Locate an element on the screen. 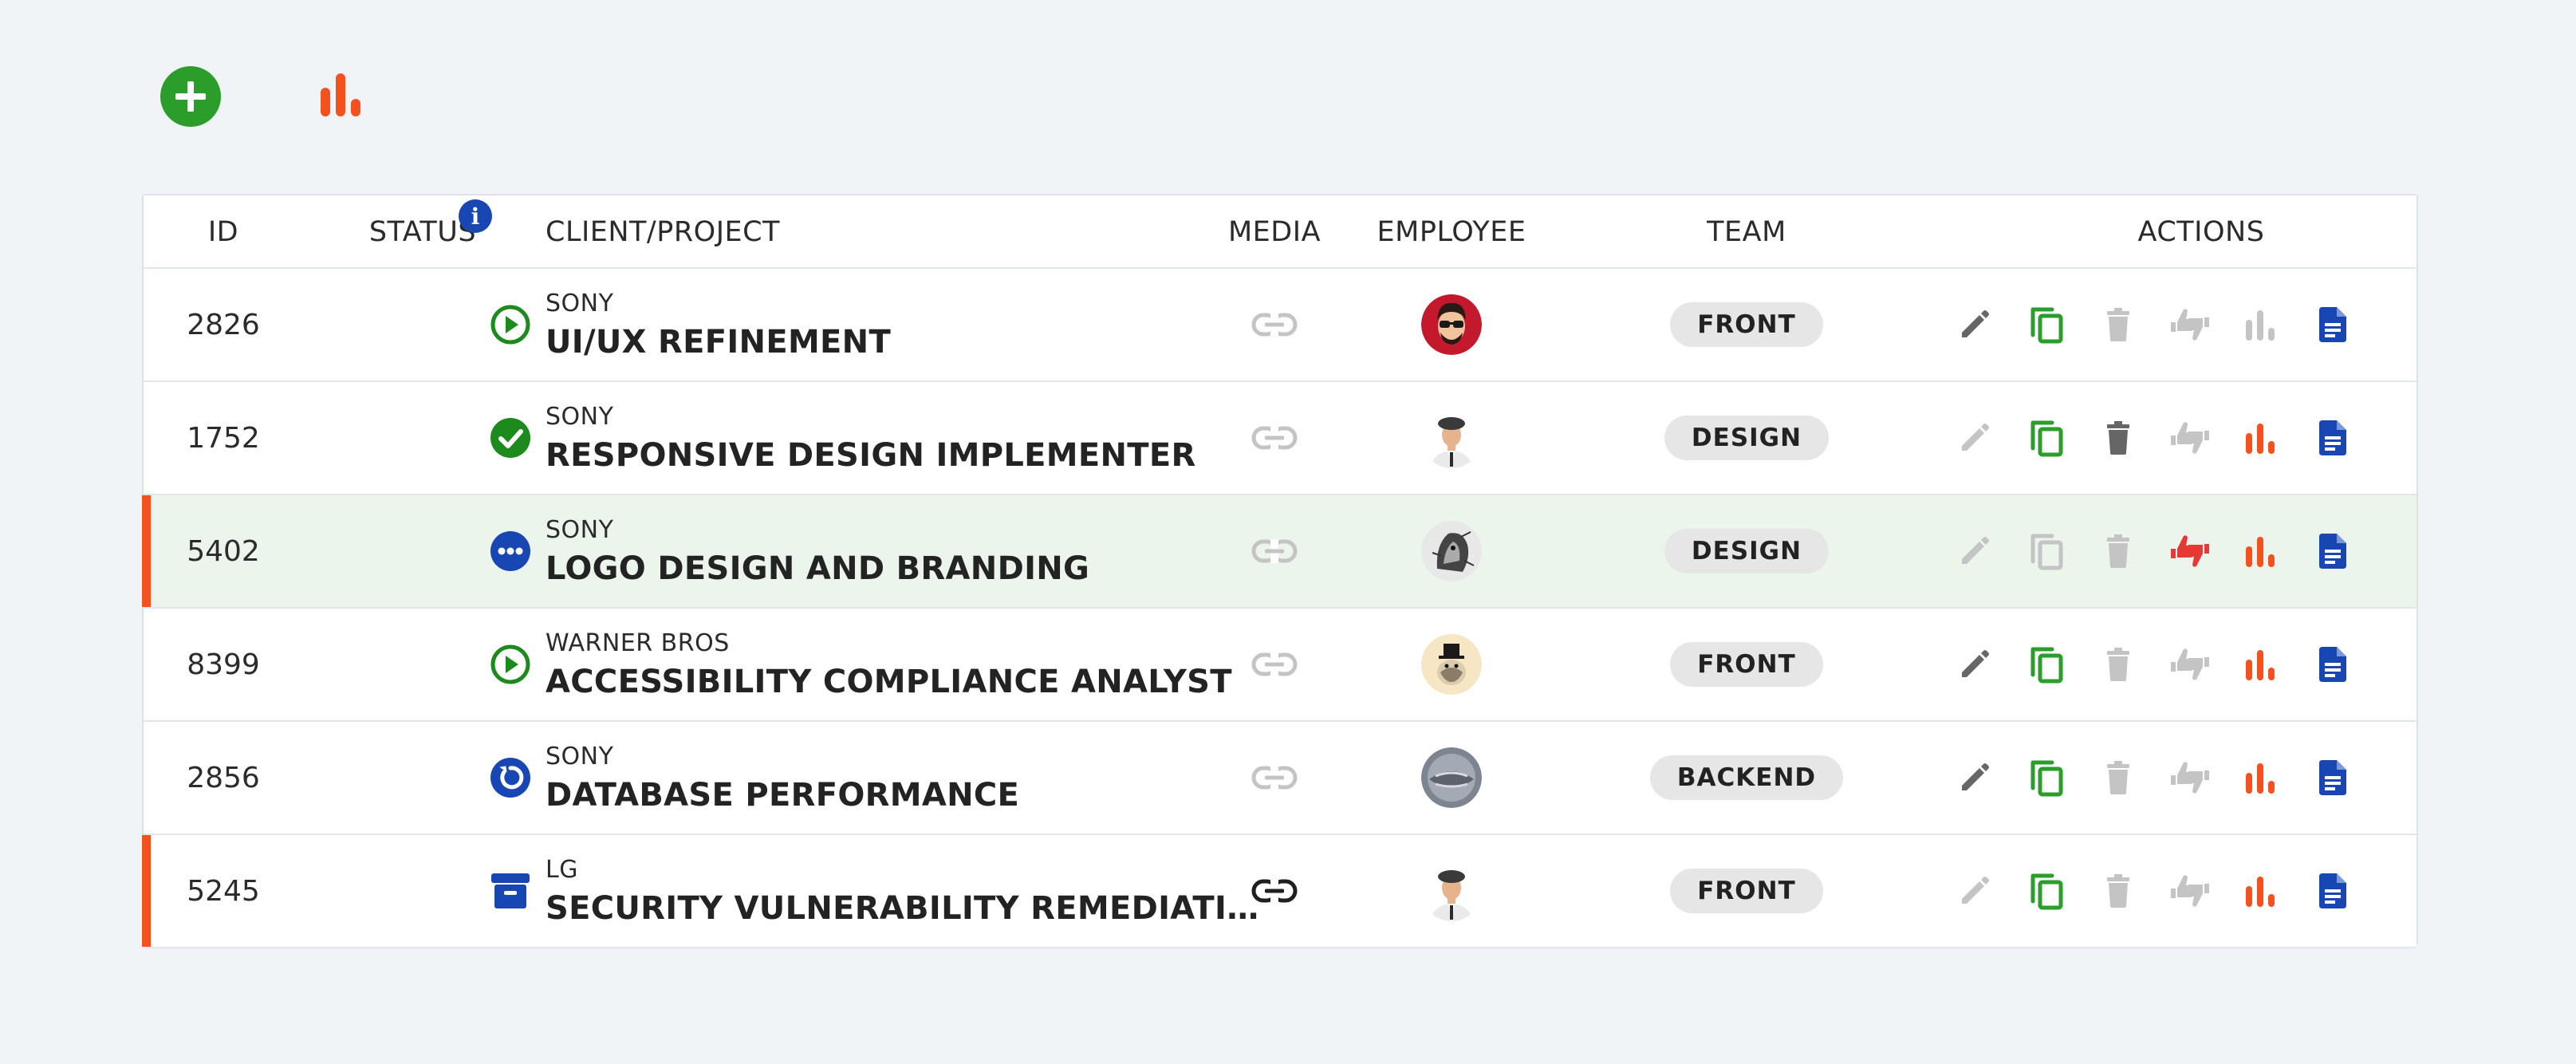  plus-icon is located at coordinates (190, 96).